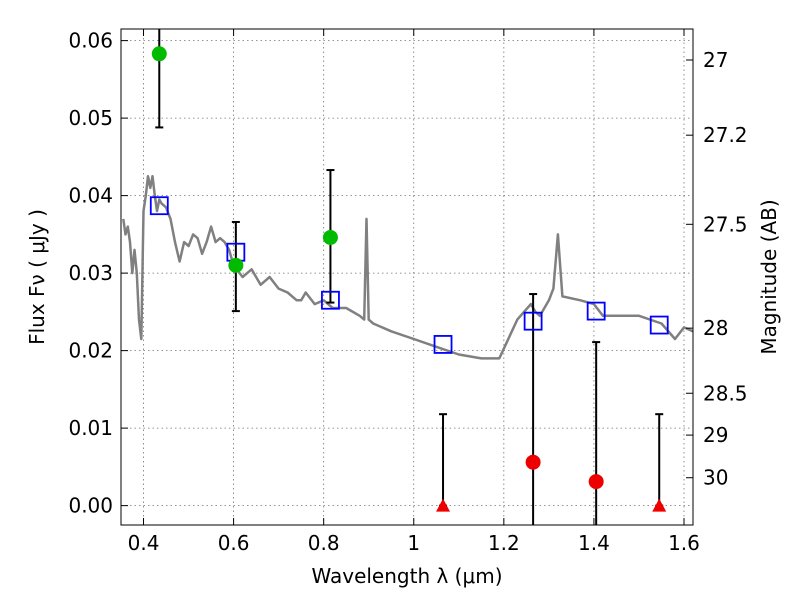  What do you see at coordinates (715, 328) in the screenshot?
I see `y2-tick-label: 28` at bounding box center [715, 328].